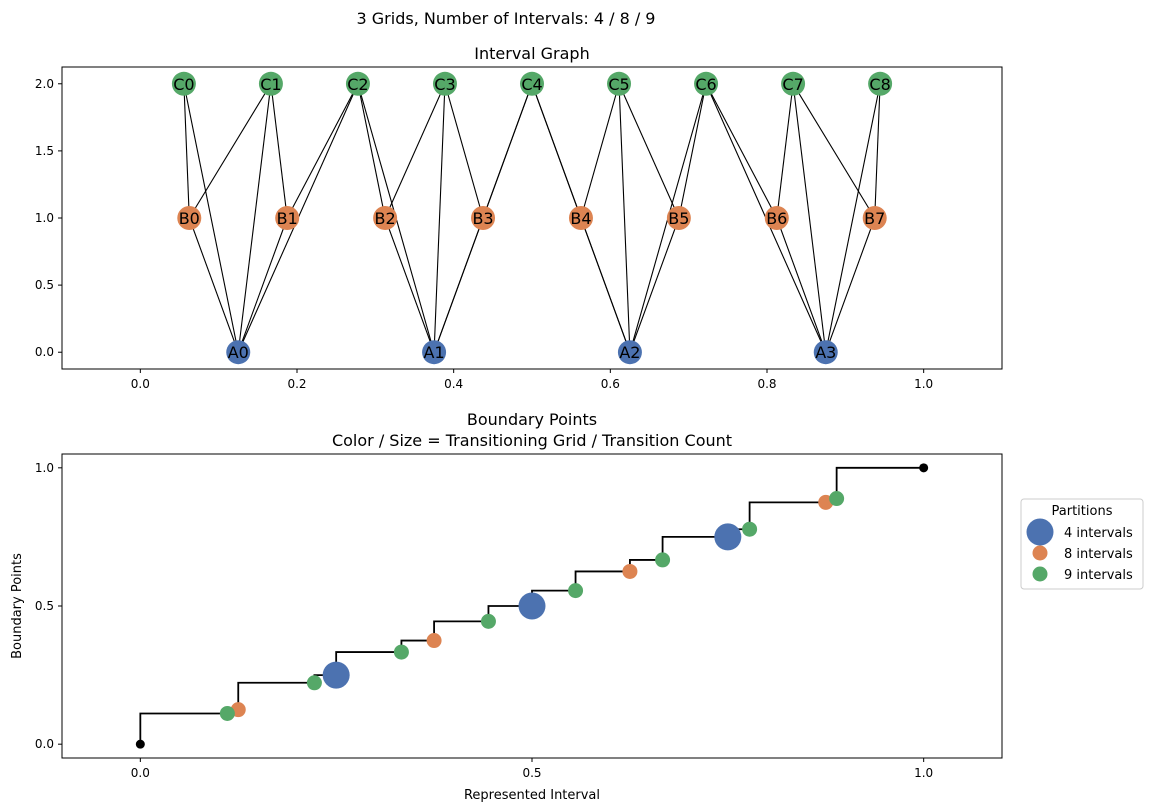  Describe the element at coordinates (17, 606) in the screenshot. I see `y-axis-label: Boundary Points` at that location.